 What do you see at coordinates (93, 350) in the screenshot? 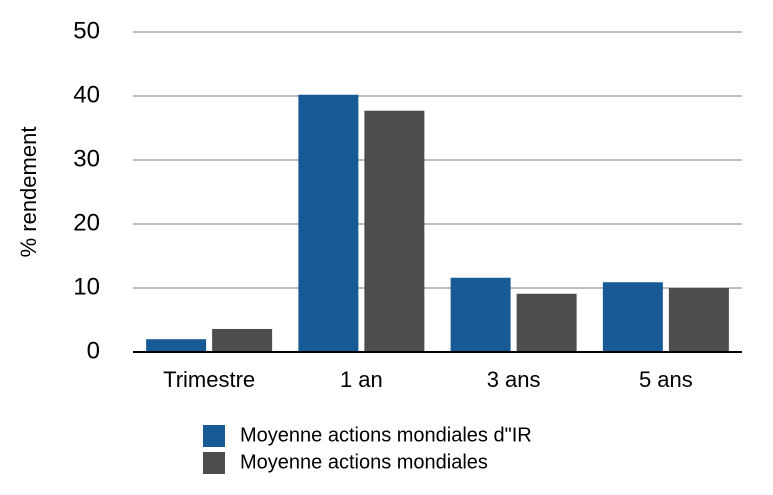
I see `y-tick-label: 0` at bounding box center [93, 350].